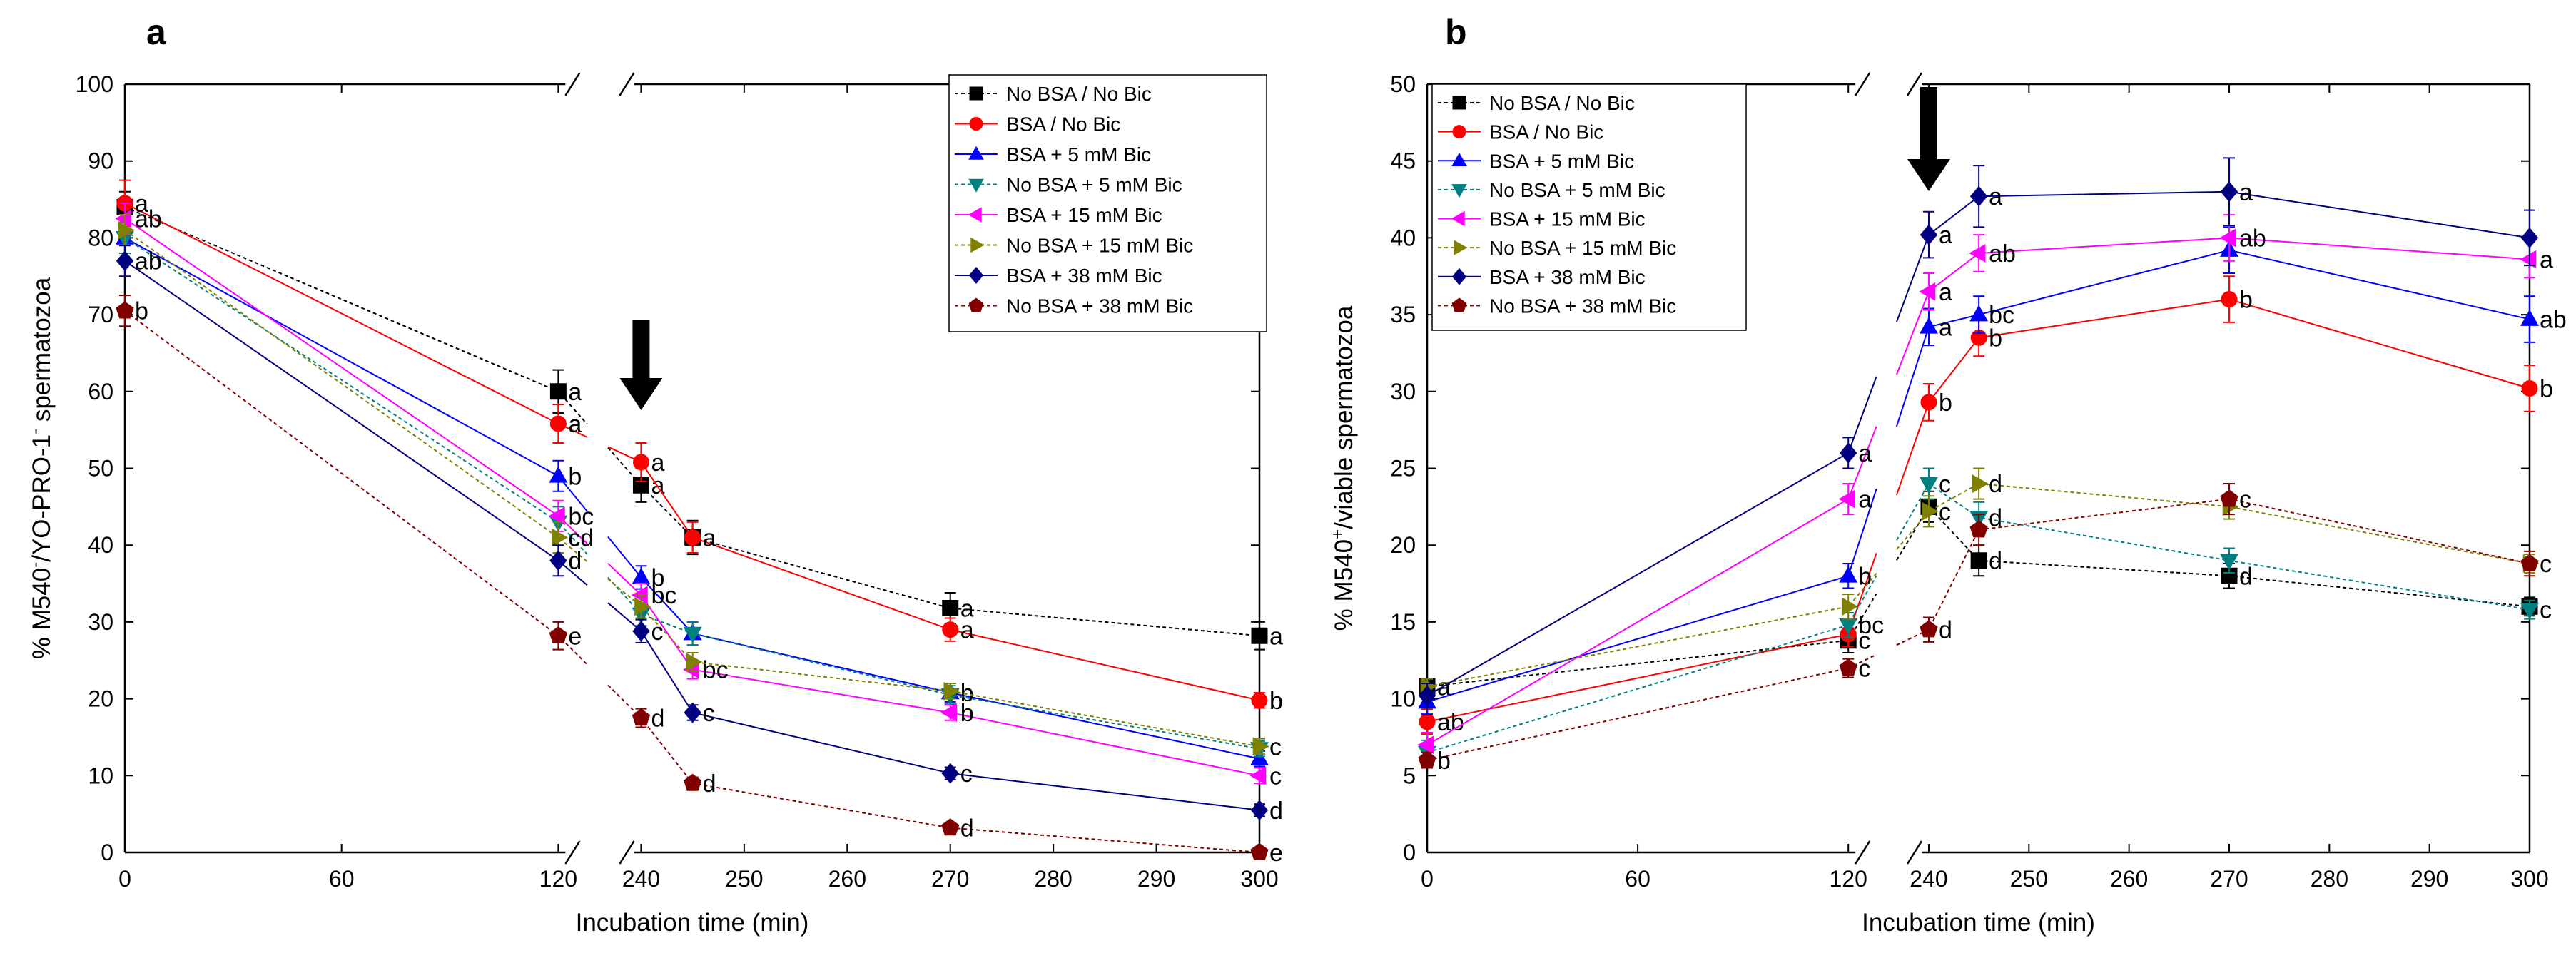 This screenshot has height=973, width=2576. Describe the element at coordinates (101, 622) in the screenshot. I see `y-tick-label: 30` at that location.